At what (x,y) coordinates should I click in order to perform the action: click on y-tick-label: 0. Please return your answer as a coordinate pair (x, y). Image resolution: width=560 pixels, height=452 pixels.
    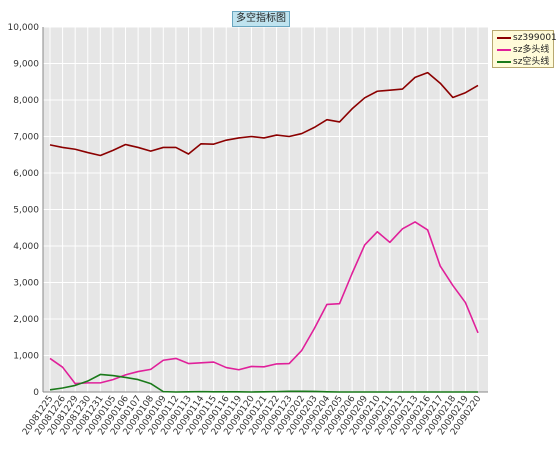
    Looking at the image, I should click on (36, 393).